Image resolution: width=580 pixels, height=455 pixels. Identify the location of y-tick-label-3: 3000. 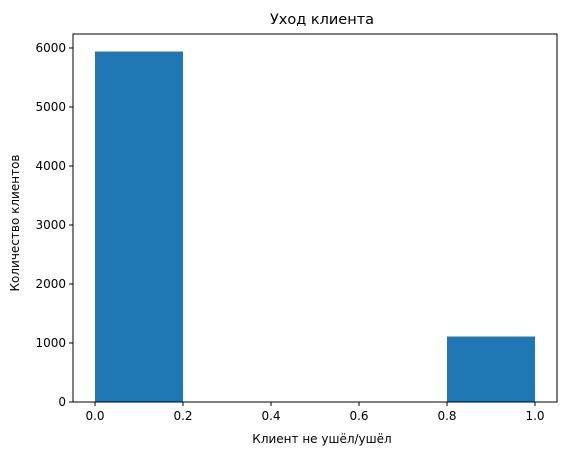
(50, 225).